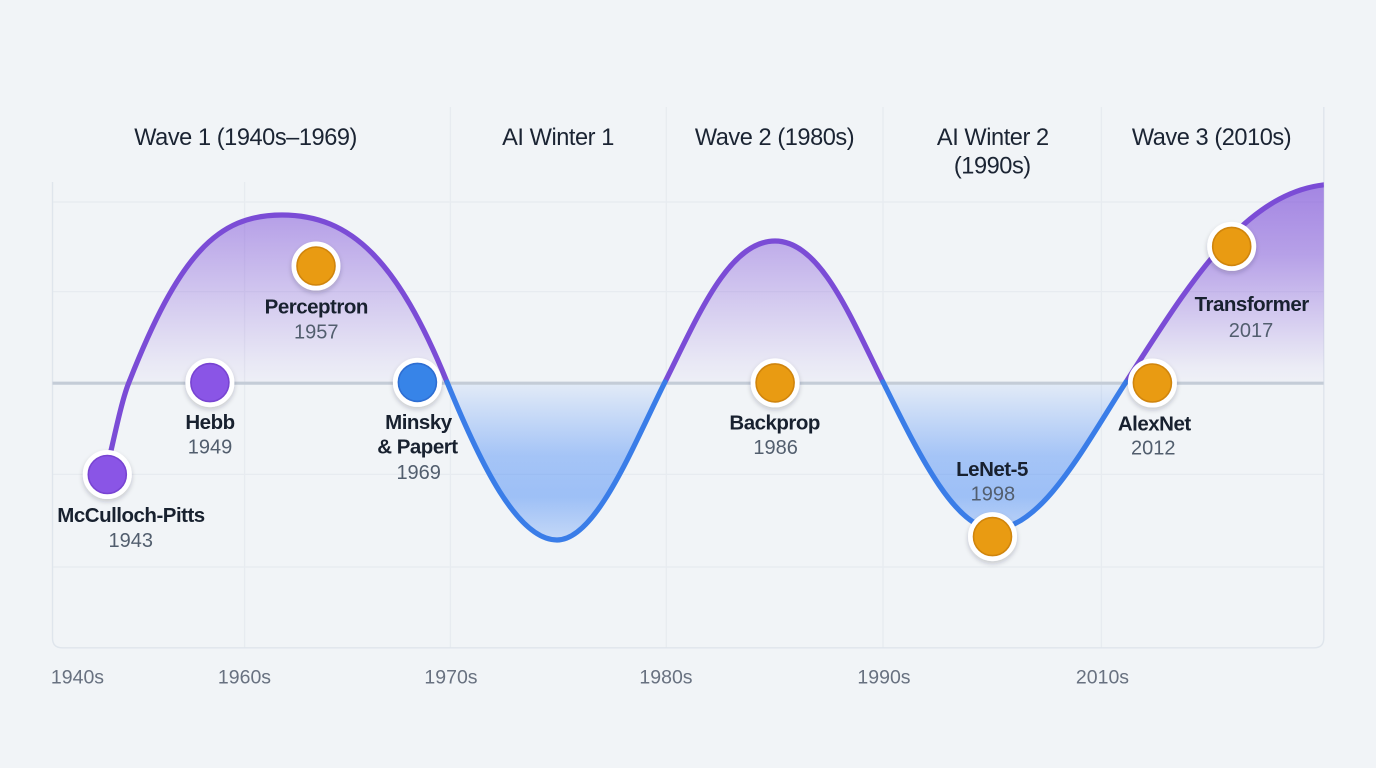 The image size is (1376, 768). Describe the element at coordinates (1252, 304) in the screenshot. I see `svg-text: Transformer` at that location.